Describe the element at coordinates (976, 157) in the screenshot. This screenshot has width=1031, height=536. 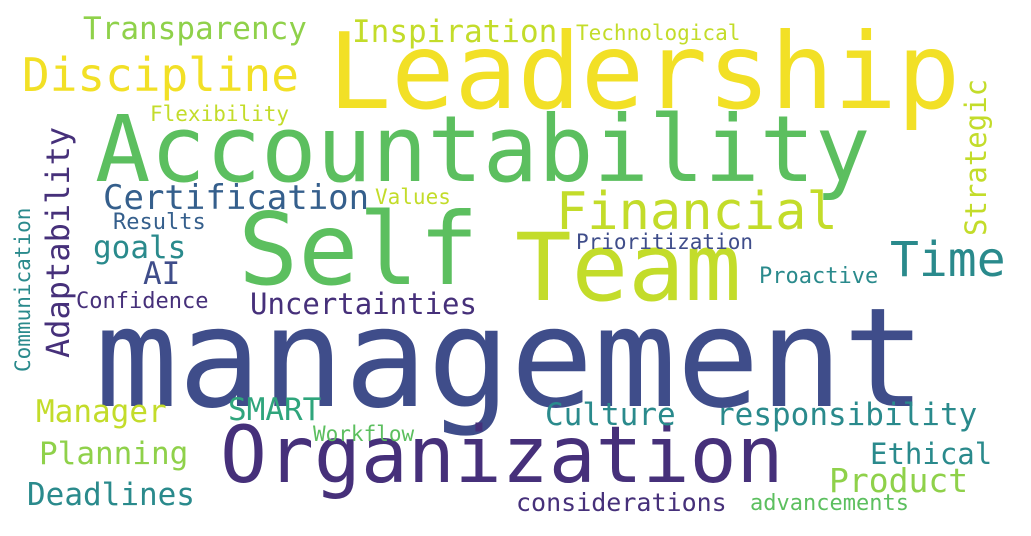
I see `word-strategic: Strategic` at that location.